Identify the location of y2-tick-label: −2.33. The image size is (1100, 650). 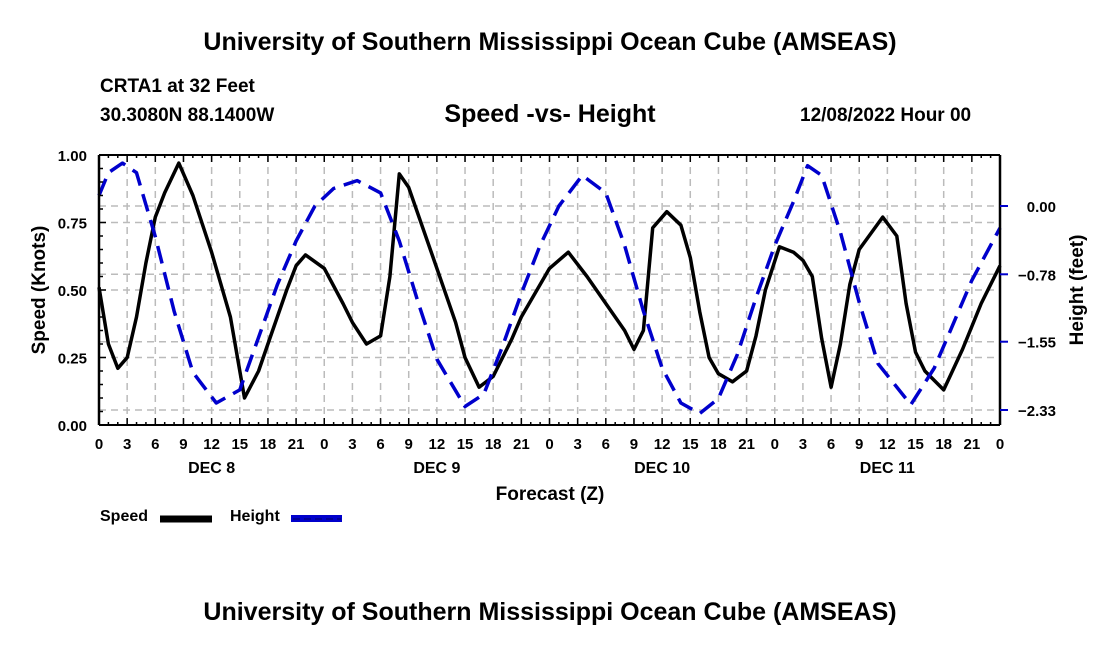
(1037, 411).